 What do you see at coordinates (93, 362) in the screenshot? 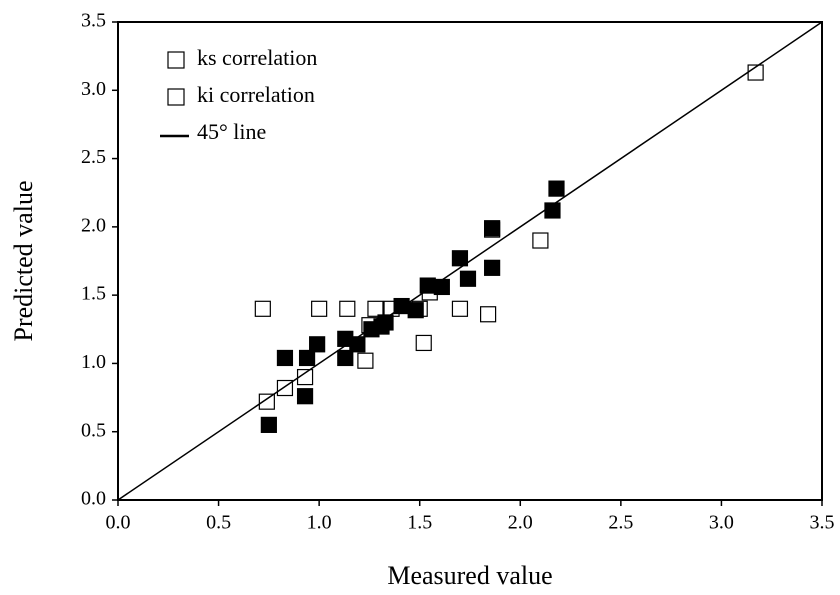
I see `y-tick-label: 1.0` at bounding box center [93, 362].